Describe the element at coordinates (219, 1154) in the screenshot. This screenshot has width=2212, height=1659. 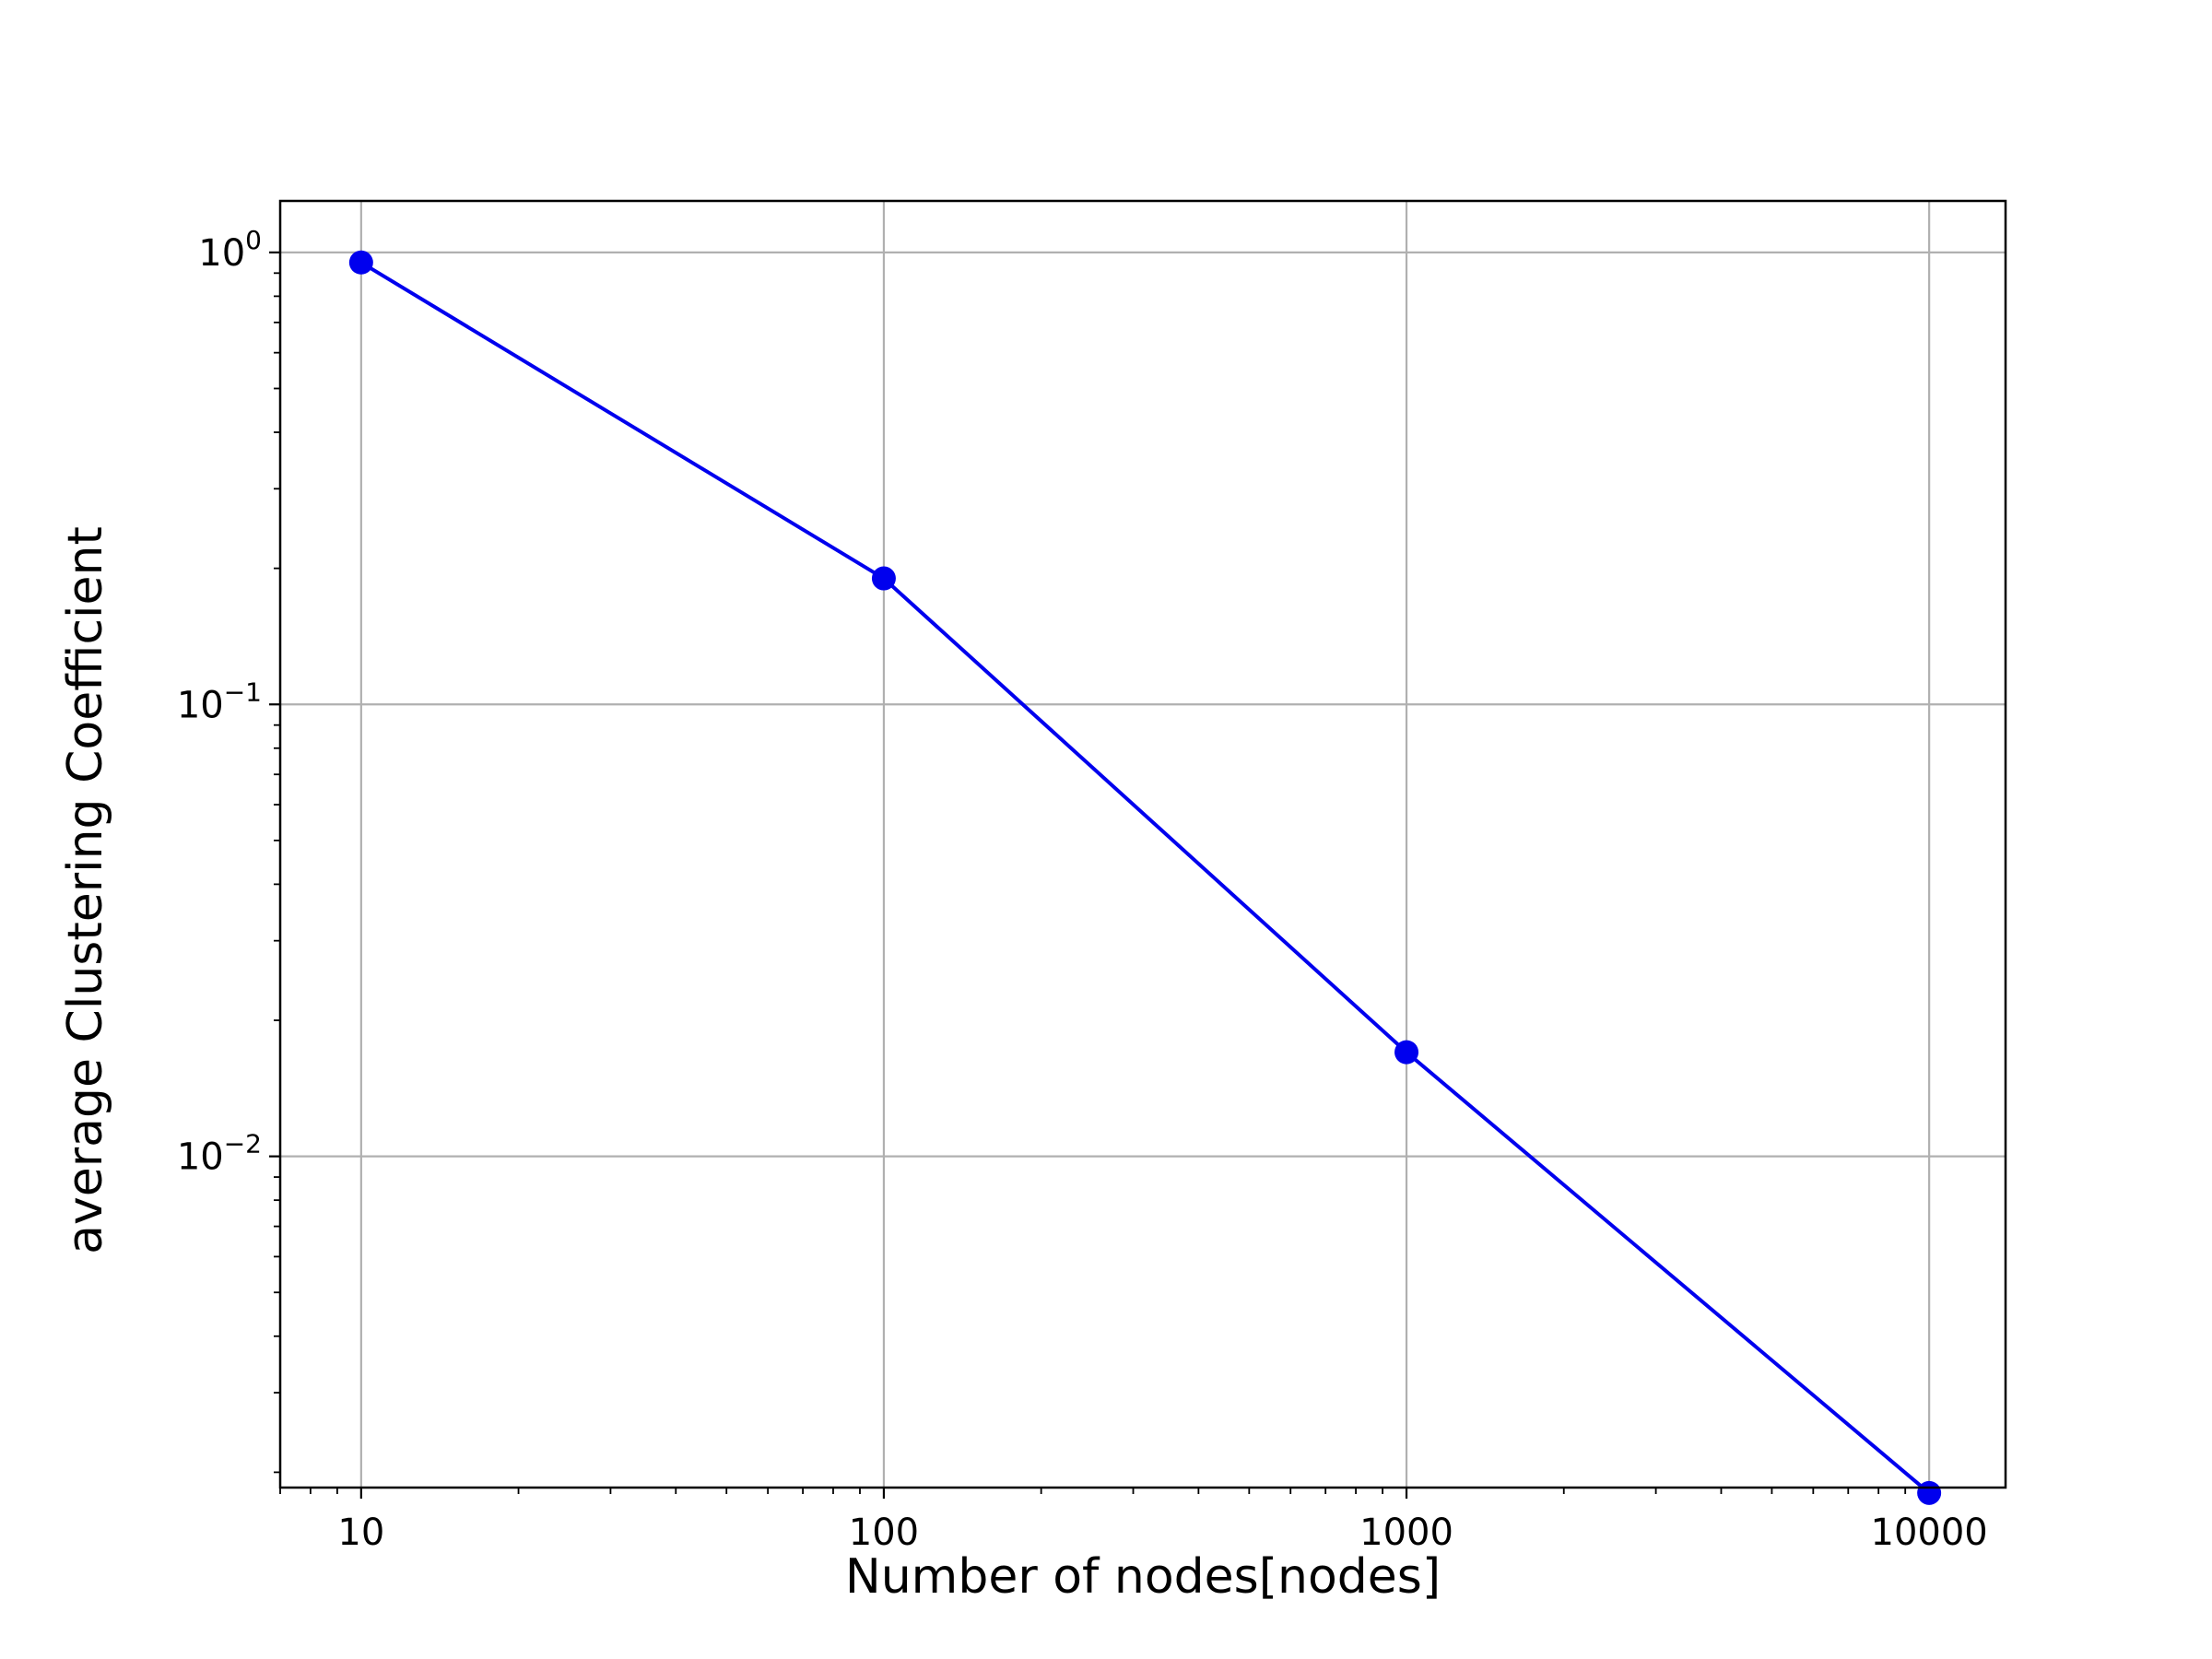
I see `y-tick-label: 10⁻²` at that location.